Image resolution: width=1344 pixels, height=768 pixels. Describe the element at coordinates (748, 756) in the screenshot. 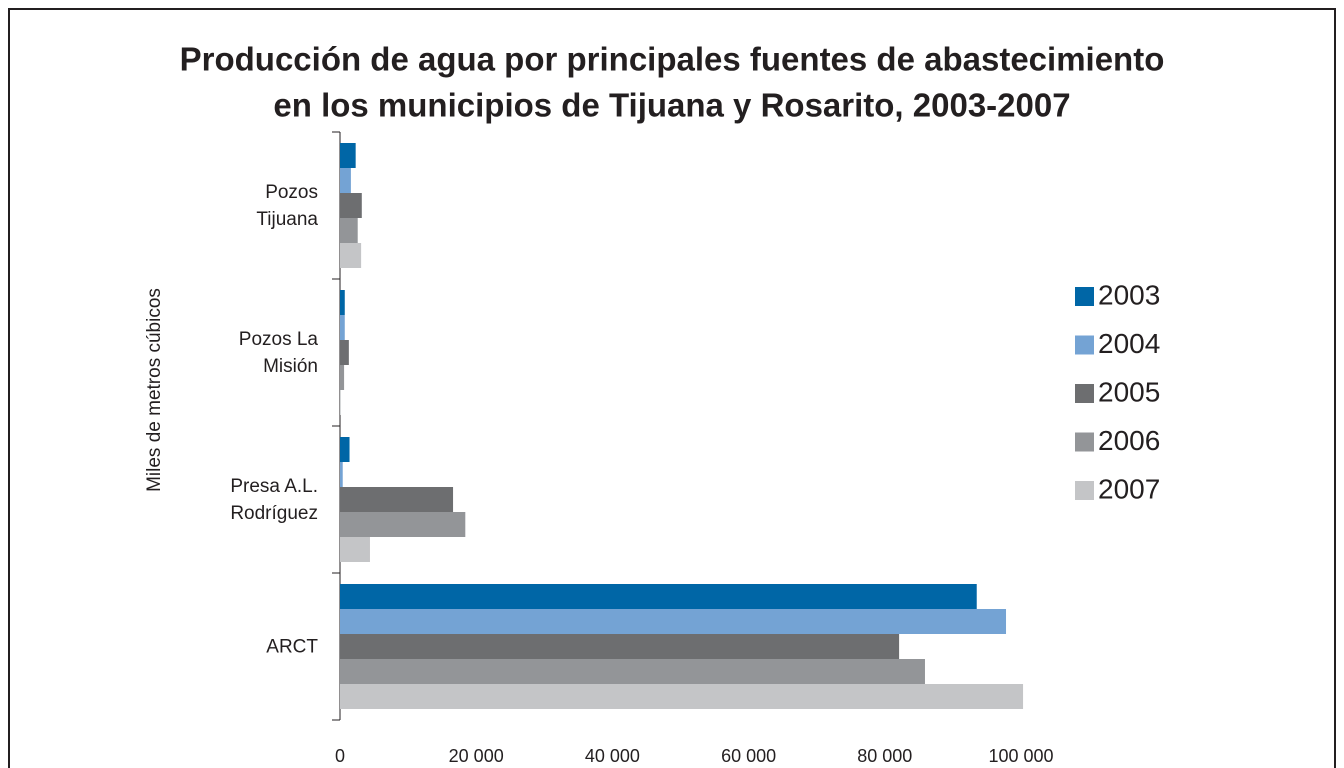

I see `x-tick-label: 60 000` at that location.